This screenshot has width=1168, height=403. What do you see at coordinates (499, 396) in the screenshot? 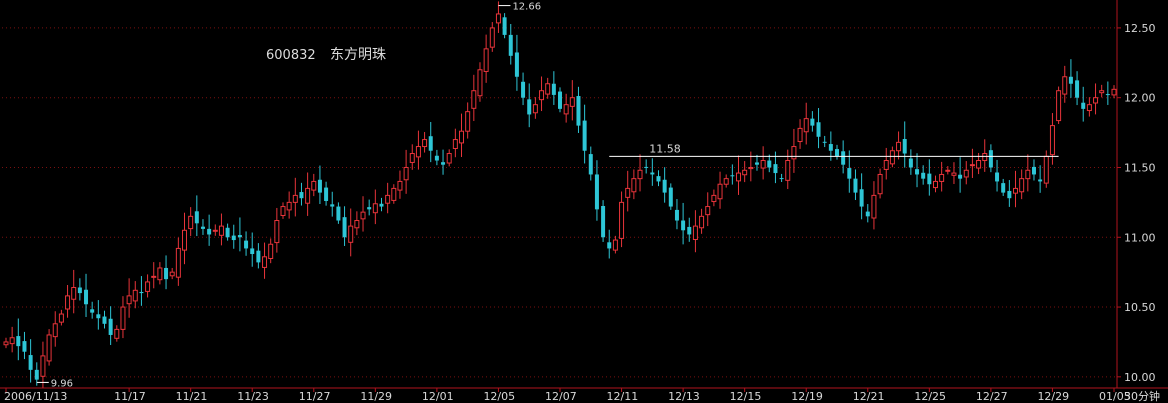
I see `x-tick-label: 12/05` at bounding box center [499, 396].